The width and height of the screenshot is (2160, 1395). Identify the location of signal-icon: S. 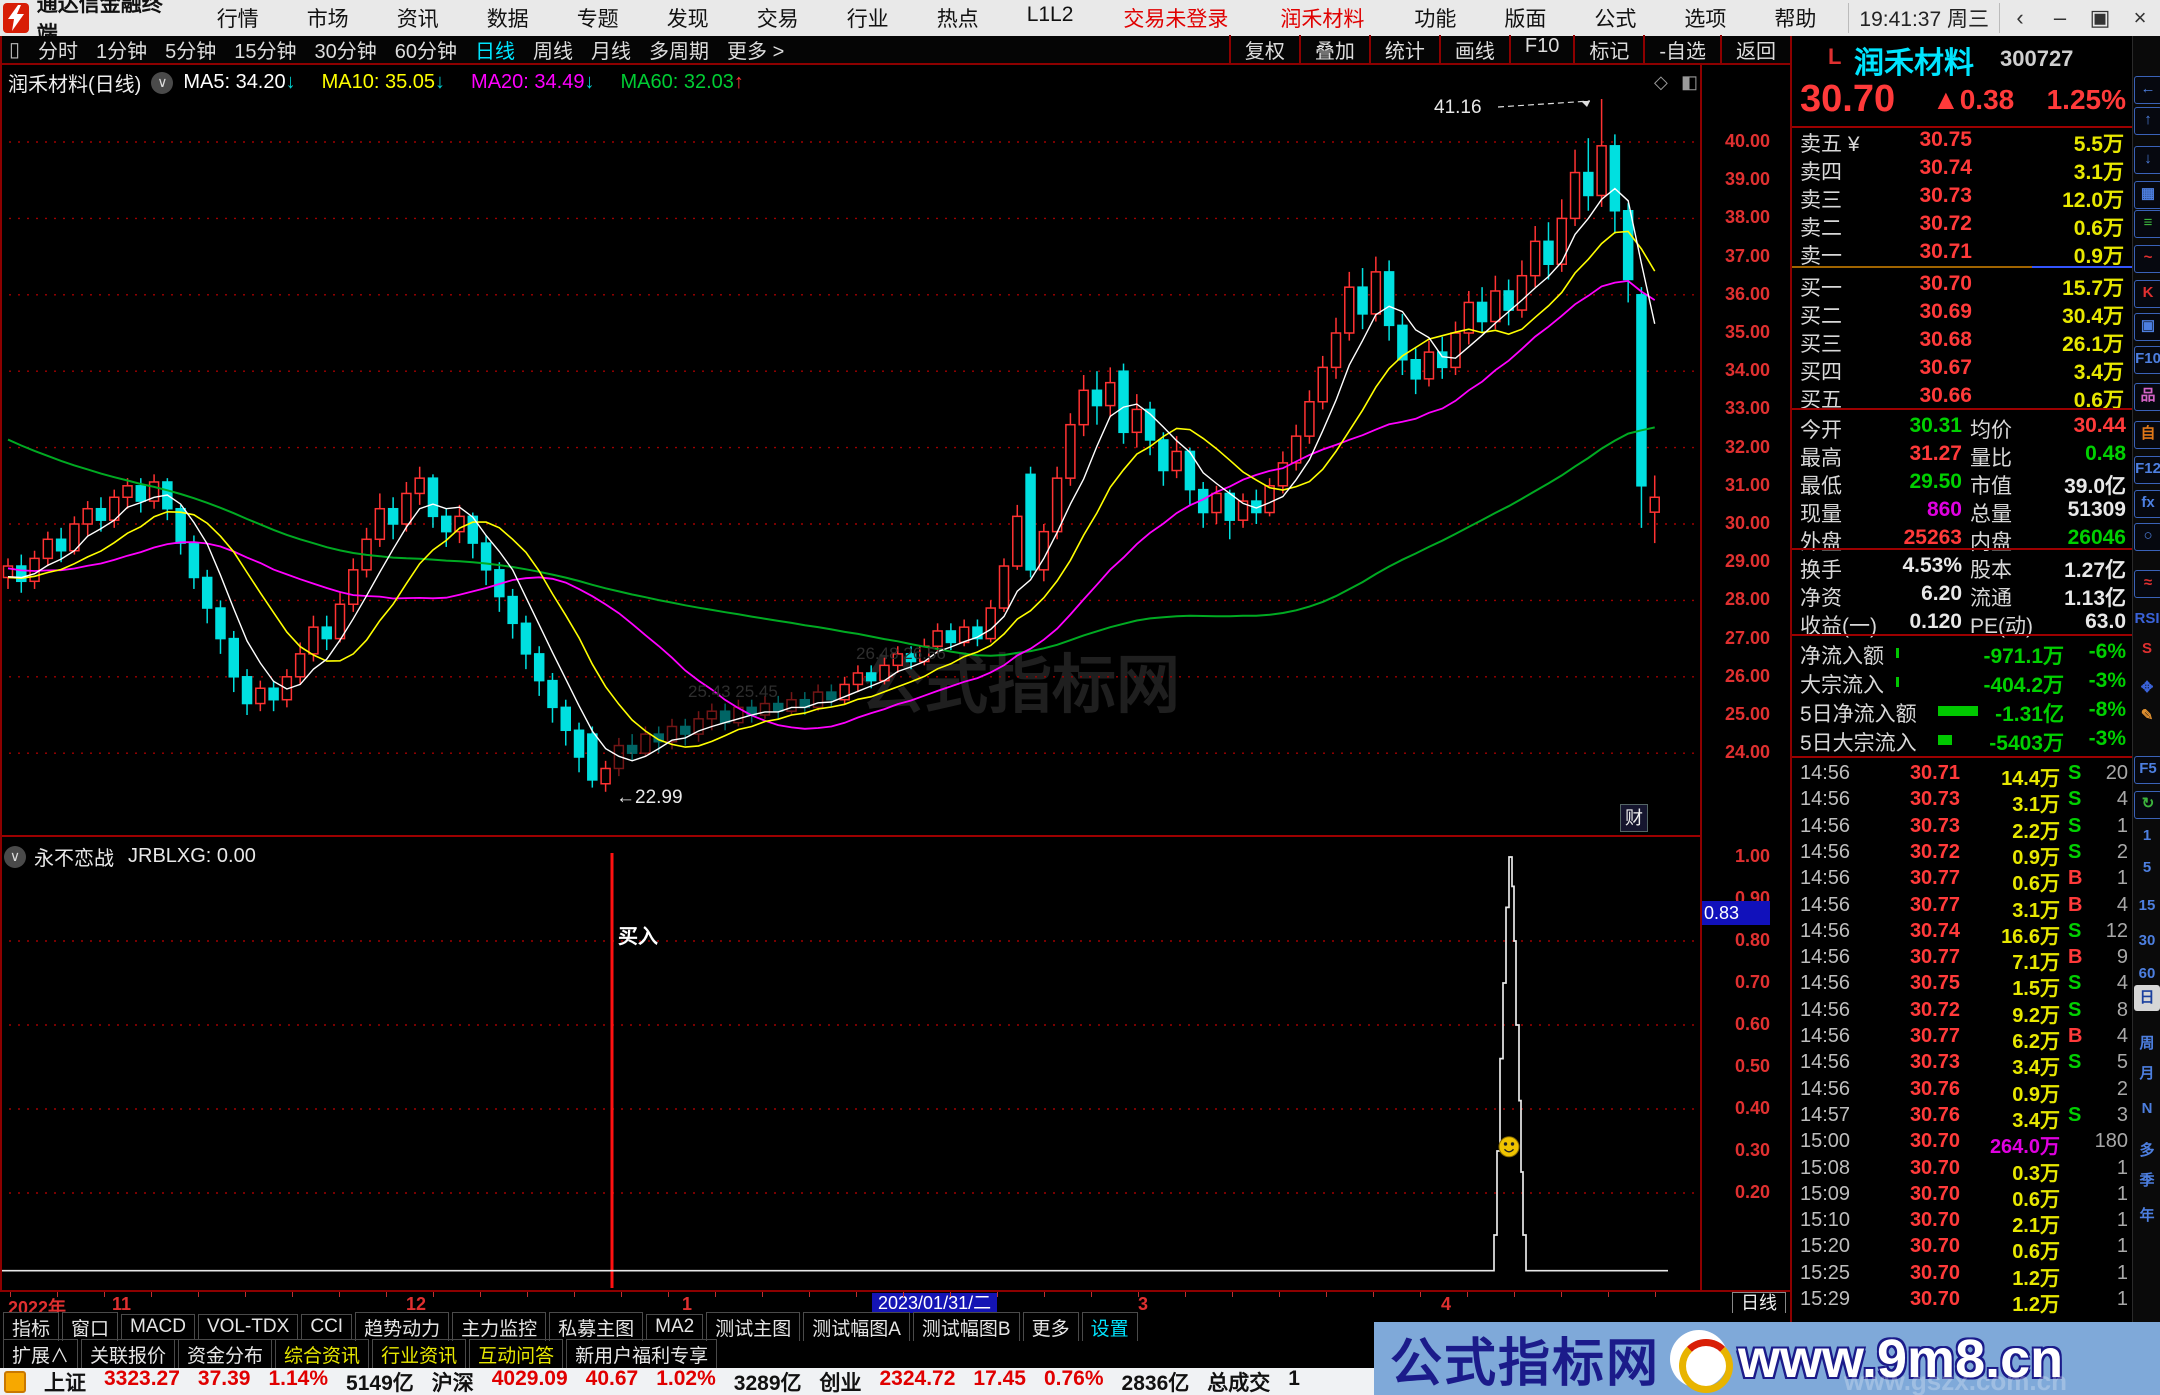
(2146, 648).